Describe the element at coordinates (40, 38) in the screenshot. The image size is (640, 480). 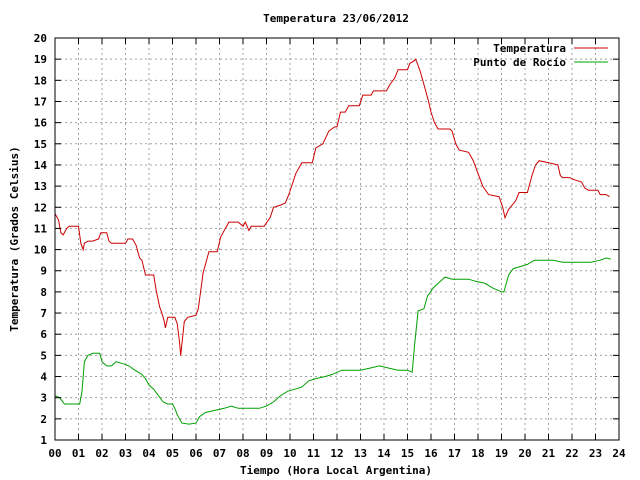
I see `y-tick-label: 20` at that location.